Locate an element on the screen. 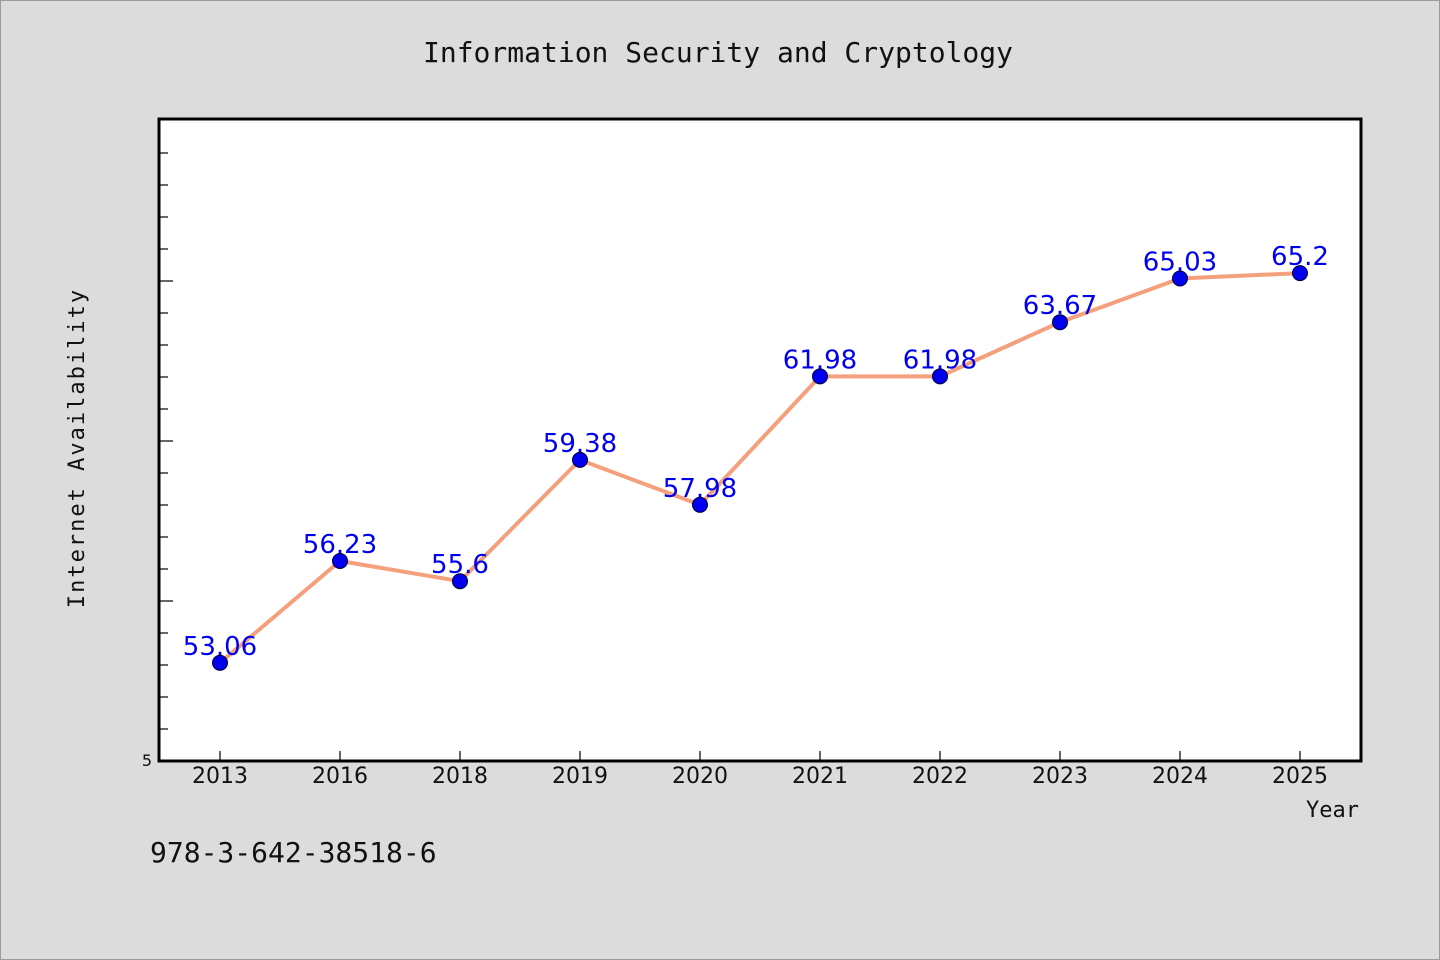 This screenshot has width=1440, height=960. x-tick-label: 2024 is located at coordinates (1180, 776).